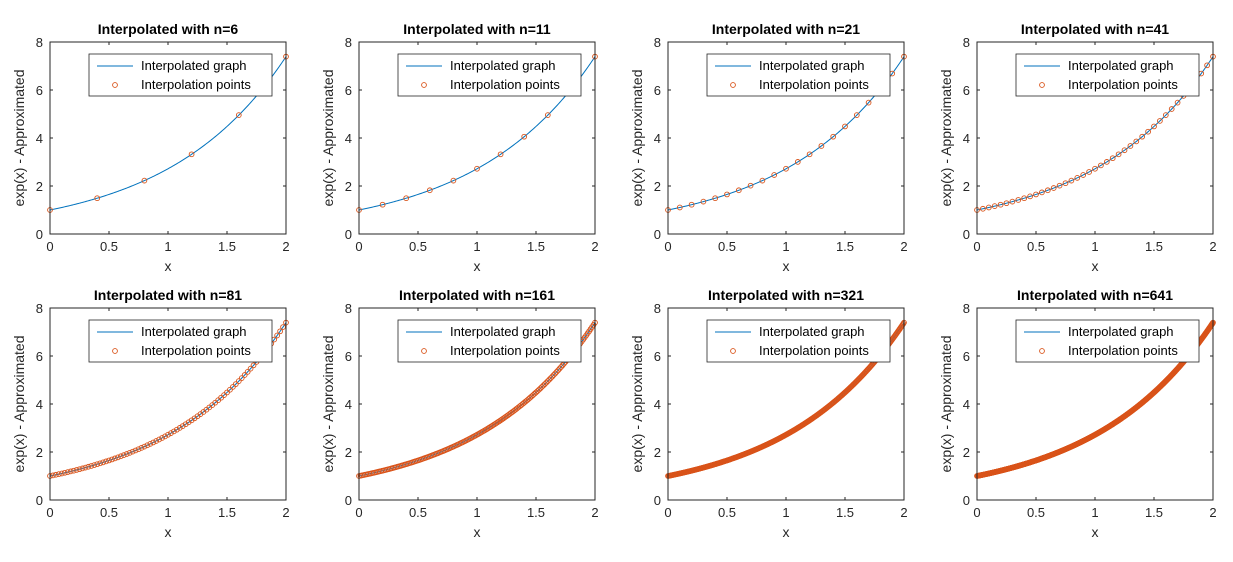 This screenshot has width=1233, height=562. I want to click on chart-title: Interpolated with n=21, so click(786, 29).